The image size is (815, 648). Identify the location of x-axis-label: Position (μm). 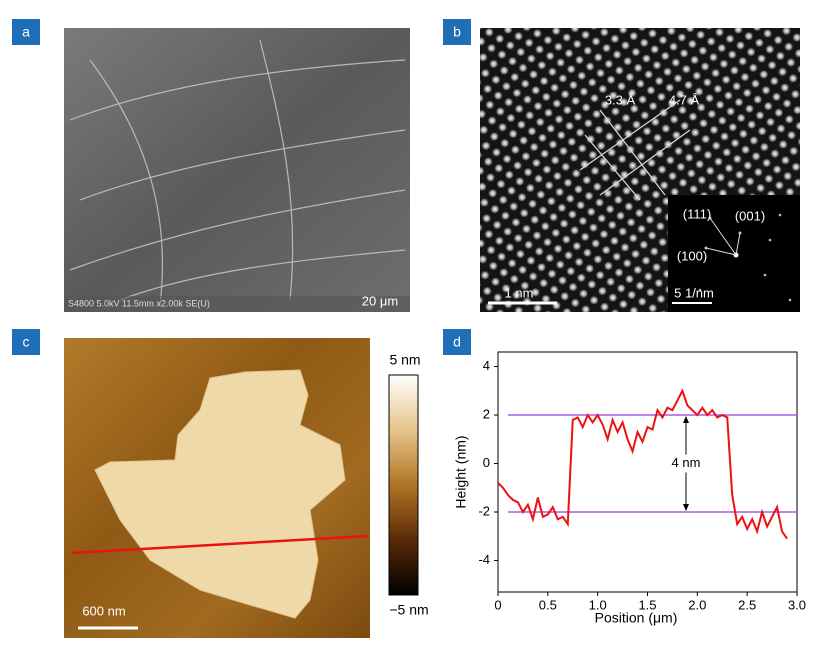
(636, 618).